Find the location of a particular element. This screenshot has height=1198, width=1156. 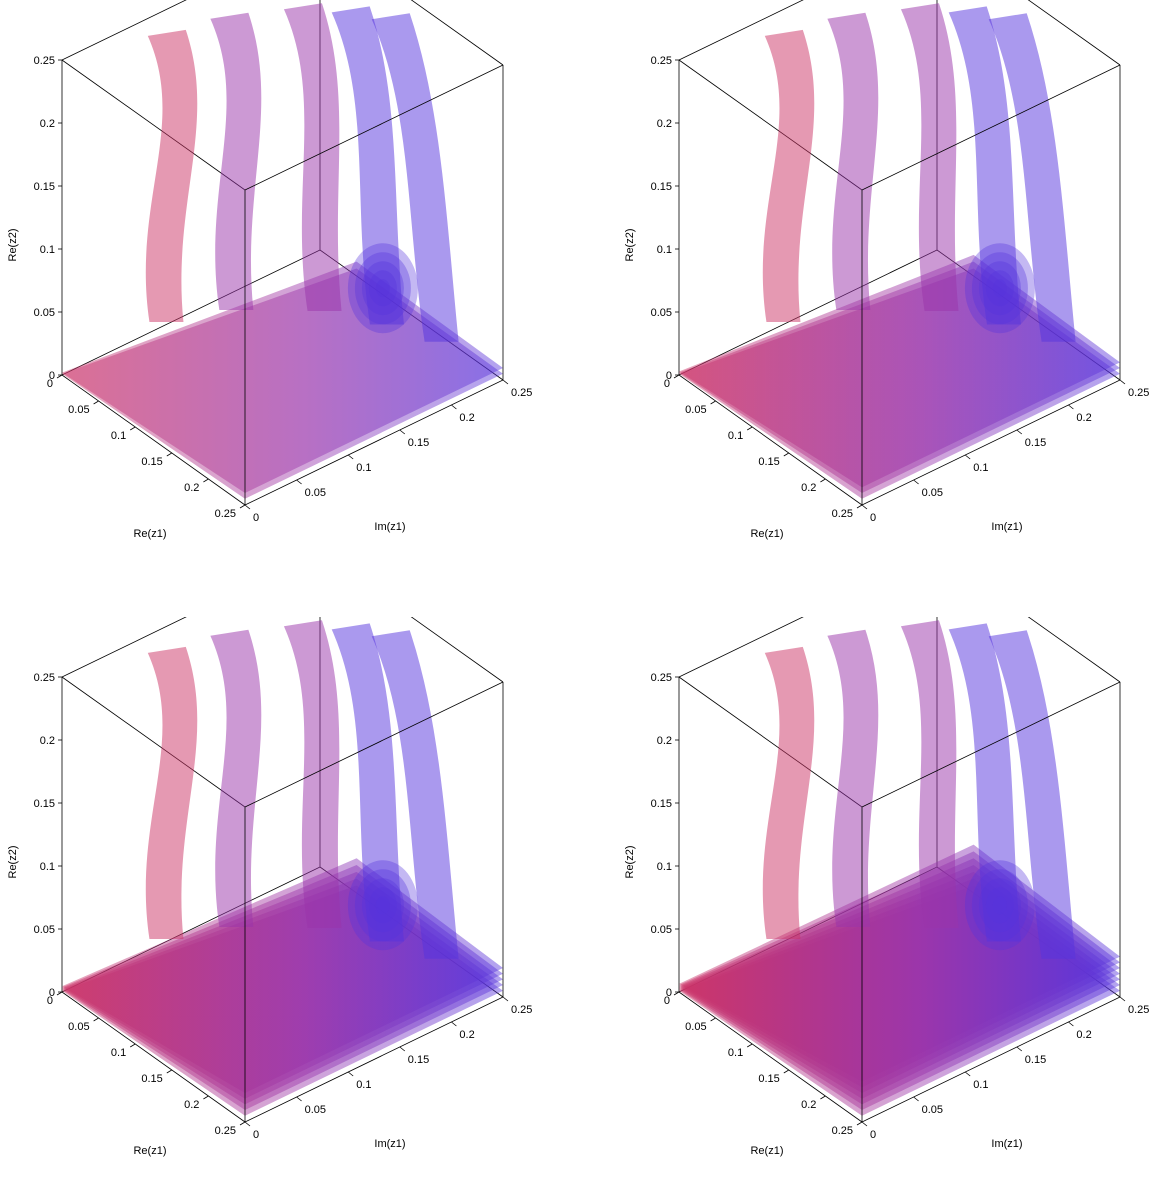

x-tick-label: 0.15 is located at coordinates (151, 1079).